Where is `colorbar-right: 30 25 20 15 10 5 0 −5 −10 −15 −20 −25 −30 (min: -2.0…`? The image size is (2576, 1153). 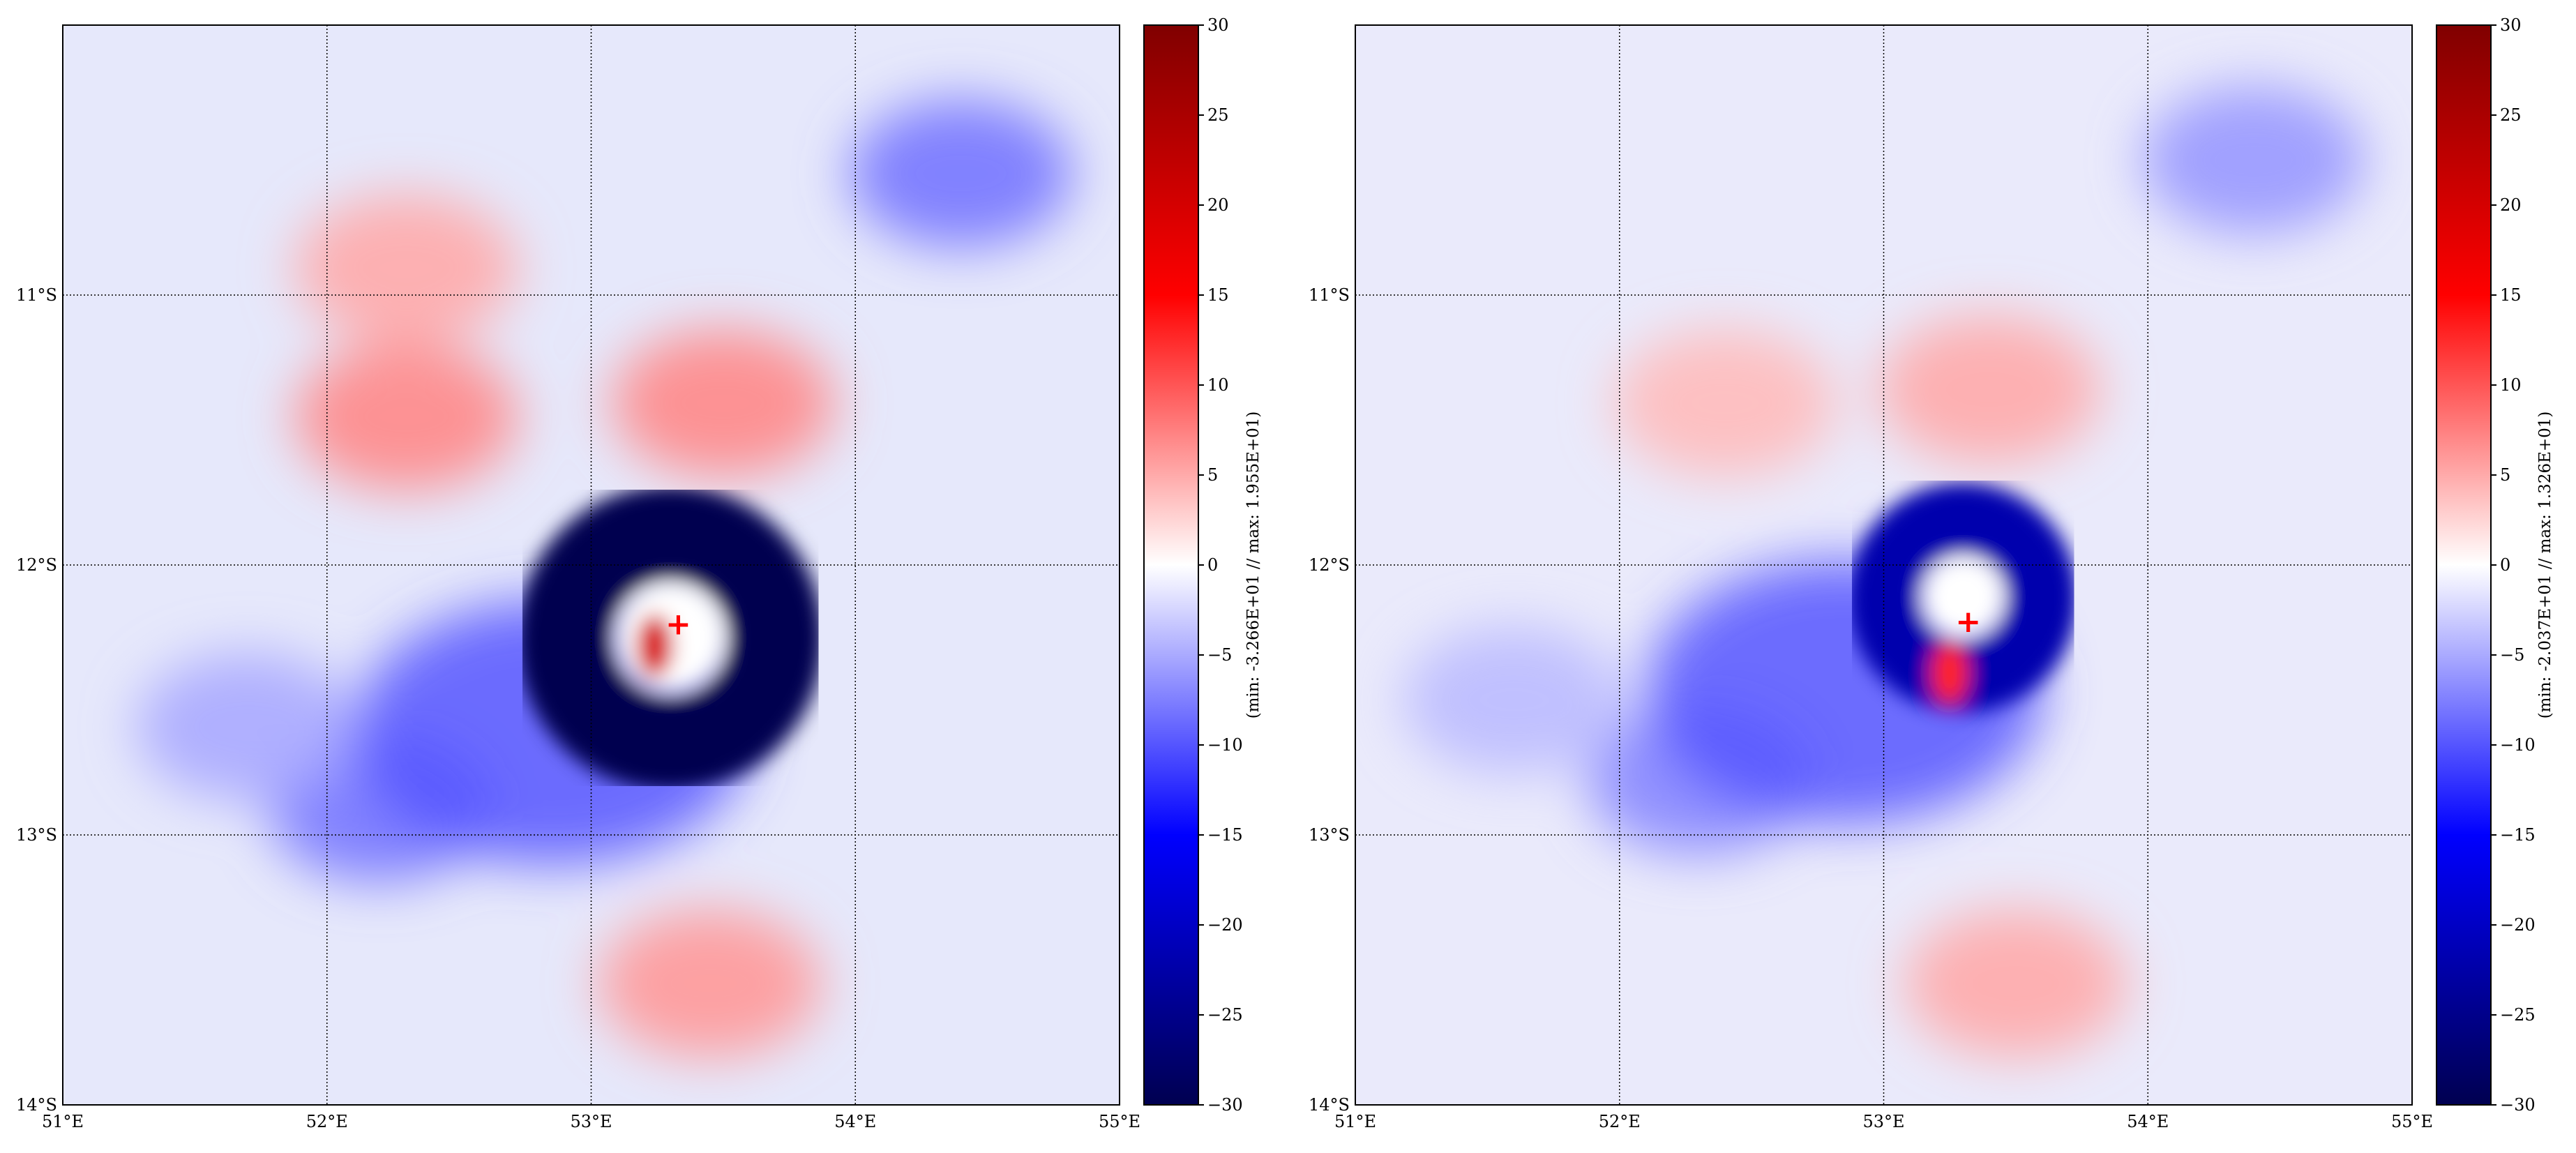
colorbar-right: 30 25 20 15 10 5 0 −5 −10 −15 −20 −25 −30 (min: -2.0… is located at coordinates (2495, 565).